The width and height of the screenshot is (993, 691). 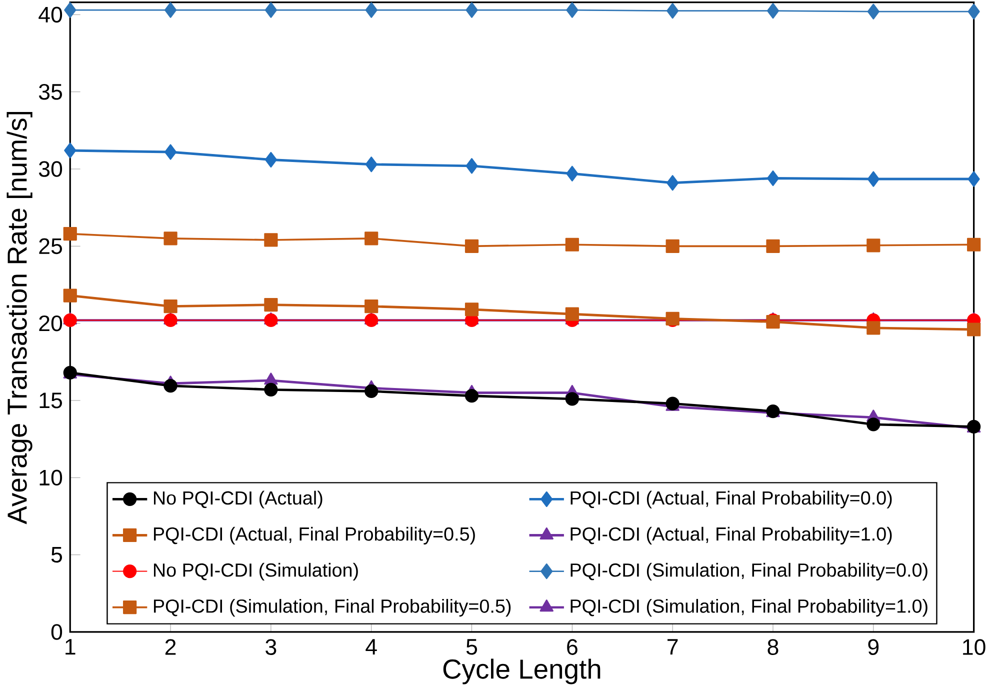 What do you see at coordinates (56, 632) in the screenshot?
I see `y-tick-label: 0` at bounding box center [56, 632].